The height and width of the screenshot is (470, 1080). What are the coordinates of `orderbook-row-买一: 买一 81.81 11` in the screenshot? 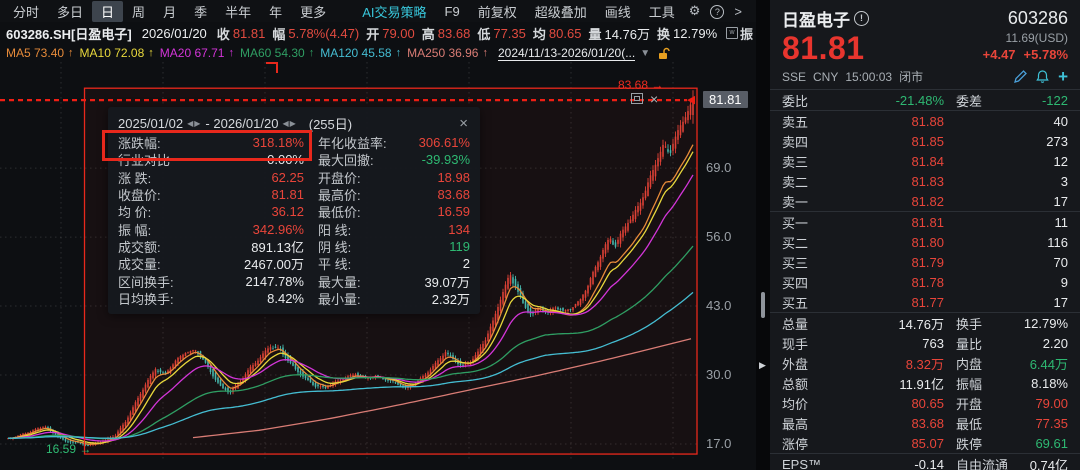 It's located at (925, 222).